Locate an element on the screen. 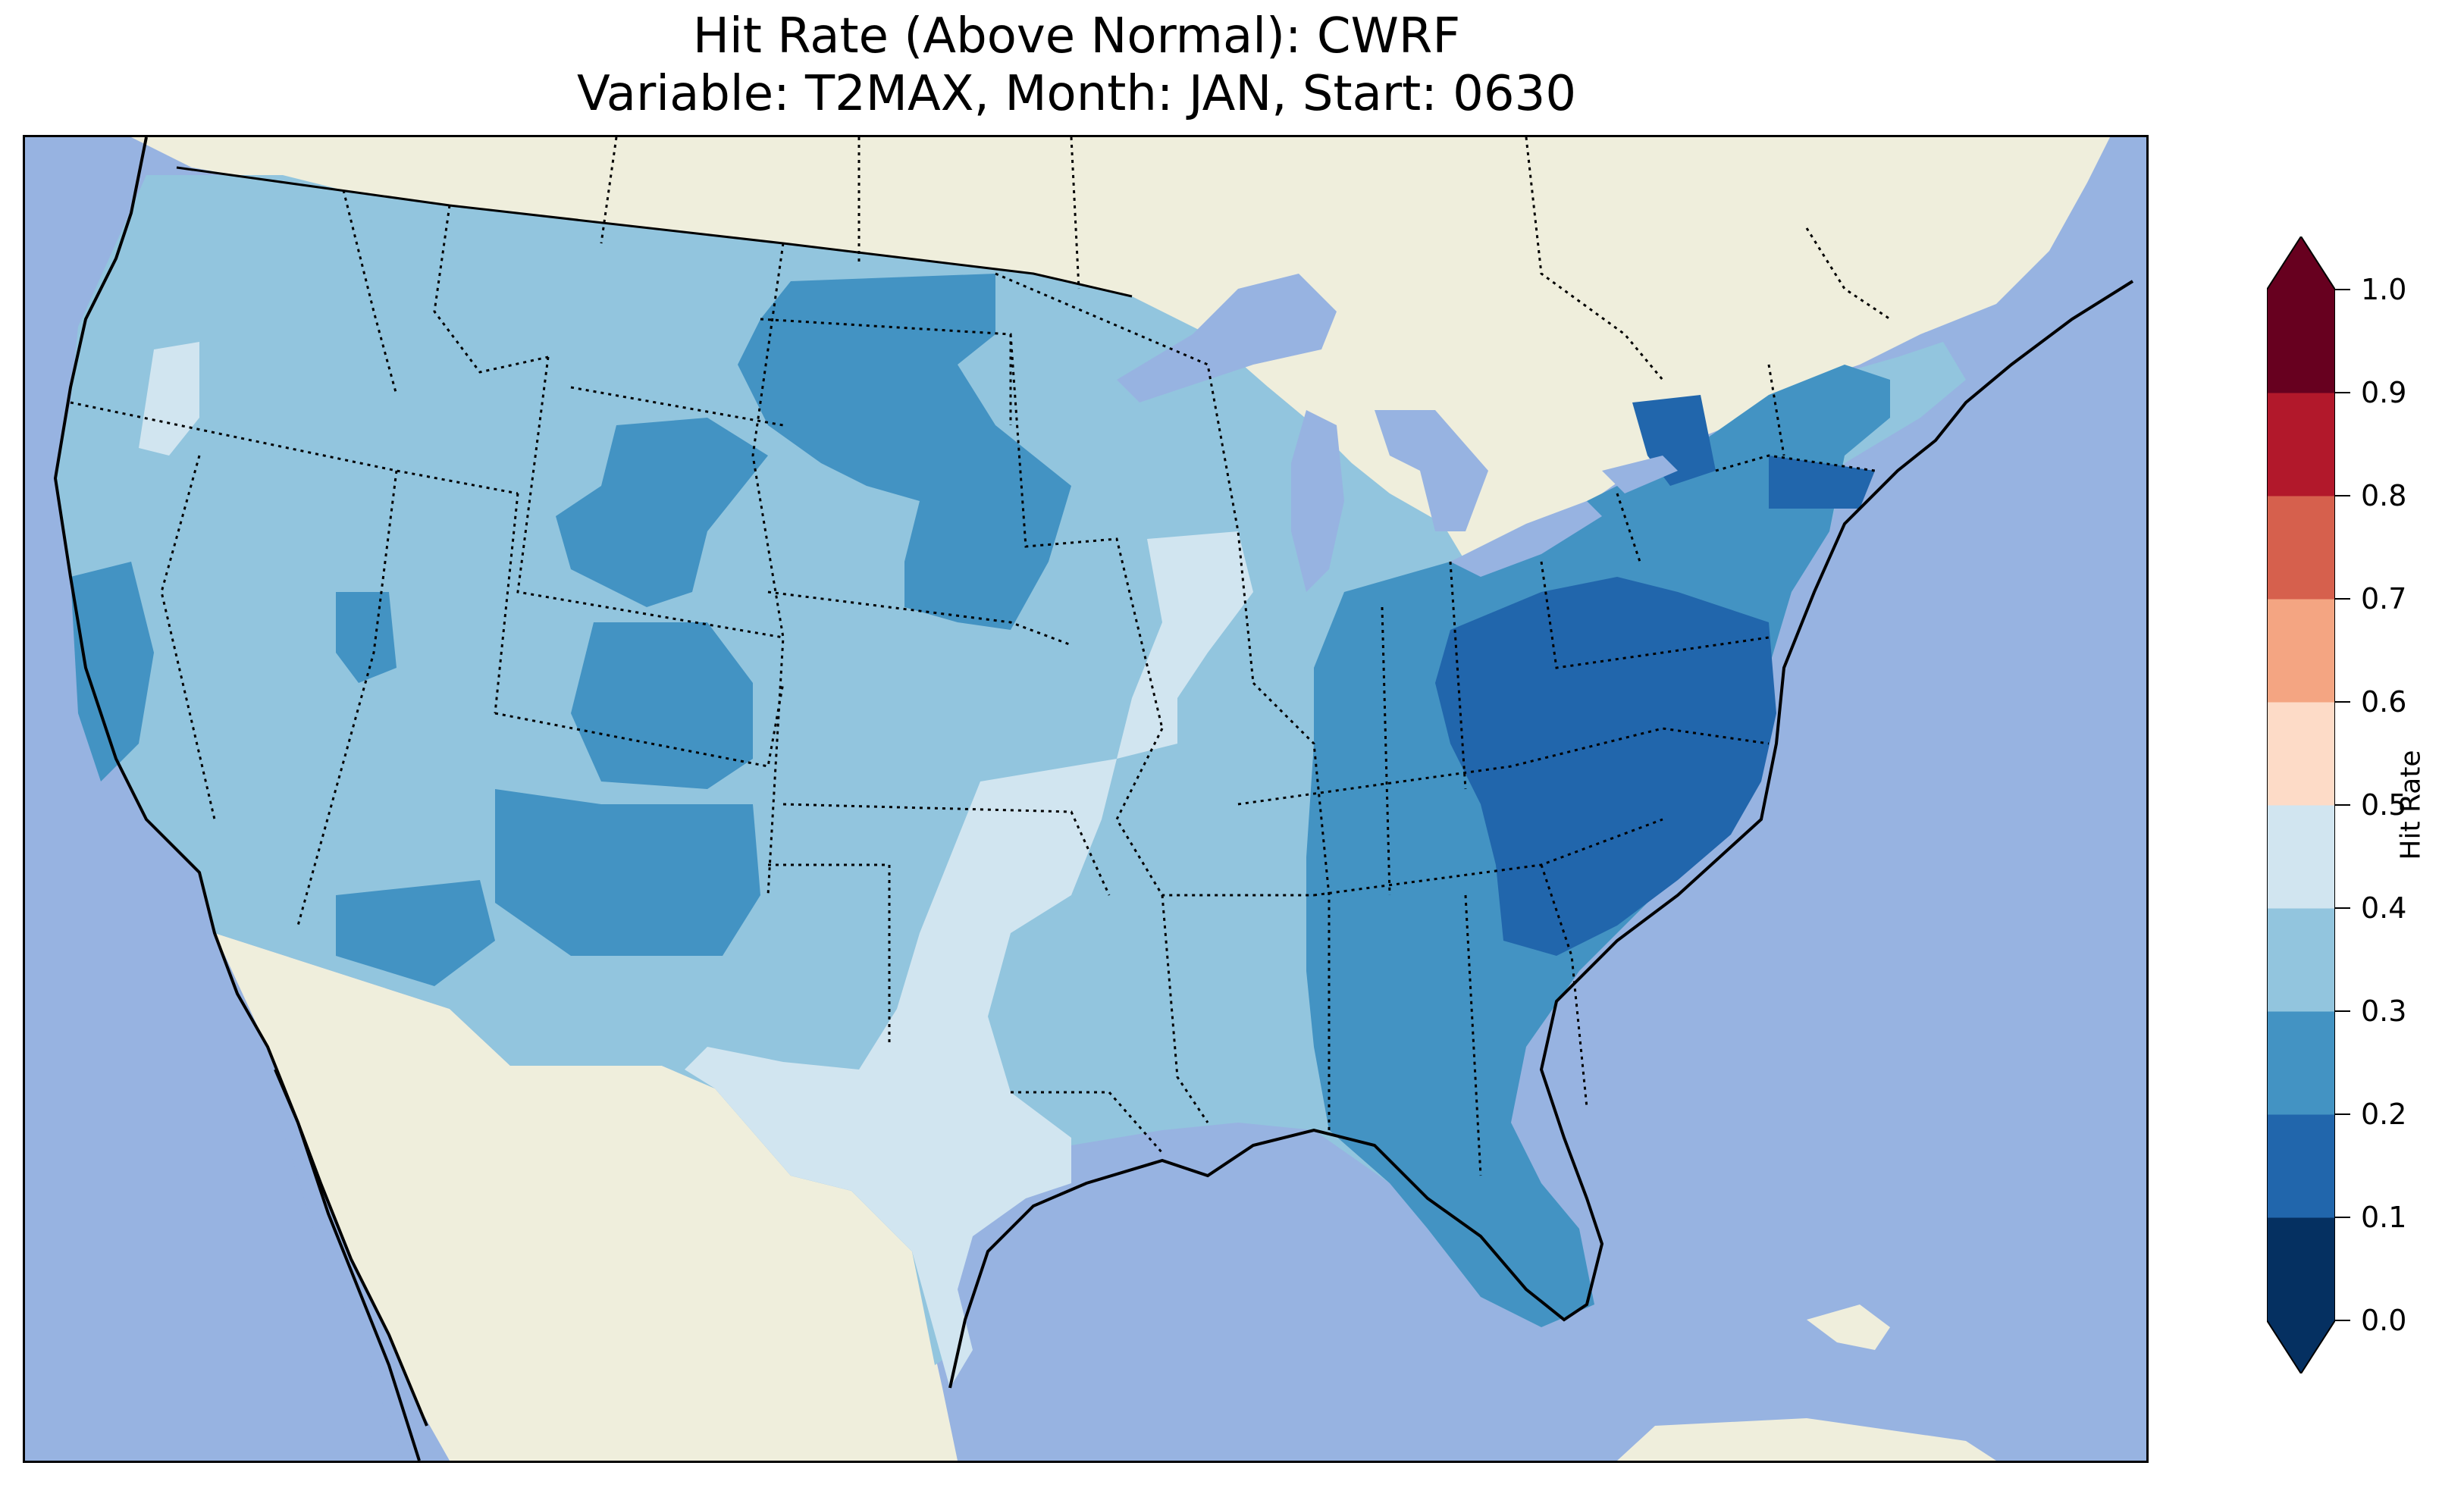  arizona-field-0.2-0.3 is located at coordinates (627, 872).